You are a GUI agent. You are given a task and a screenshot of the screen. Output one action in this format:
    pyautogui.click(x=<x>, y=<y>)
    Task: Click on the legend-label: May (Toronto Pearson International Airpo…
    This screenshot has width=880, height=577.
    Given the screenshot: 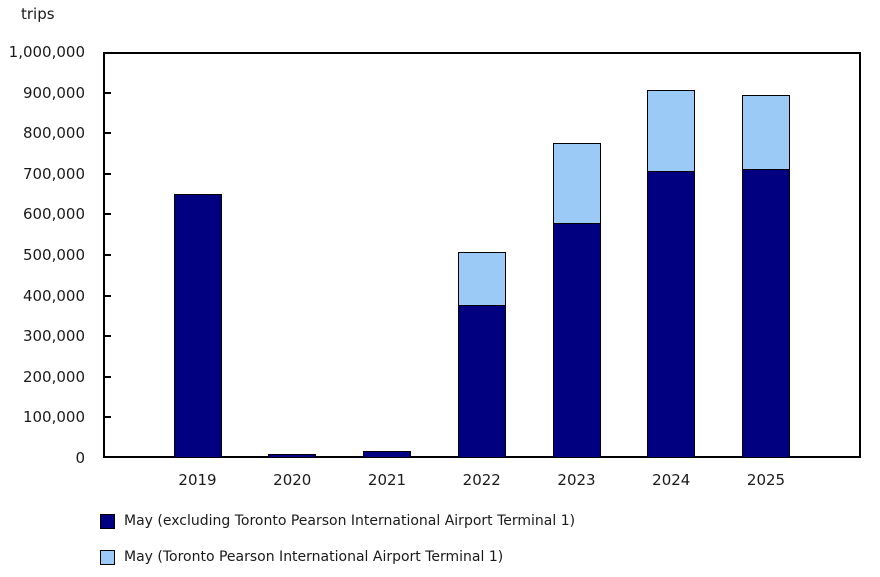 What is the action you would take?
    pyautogui.click(x=314, y=557)
    